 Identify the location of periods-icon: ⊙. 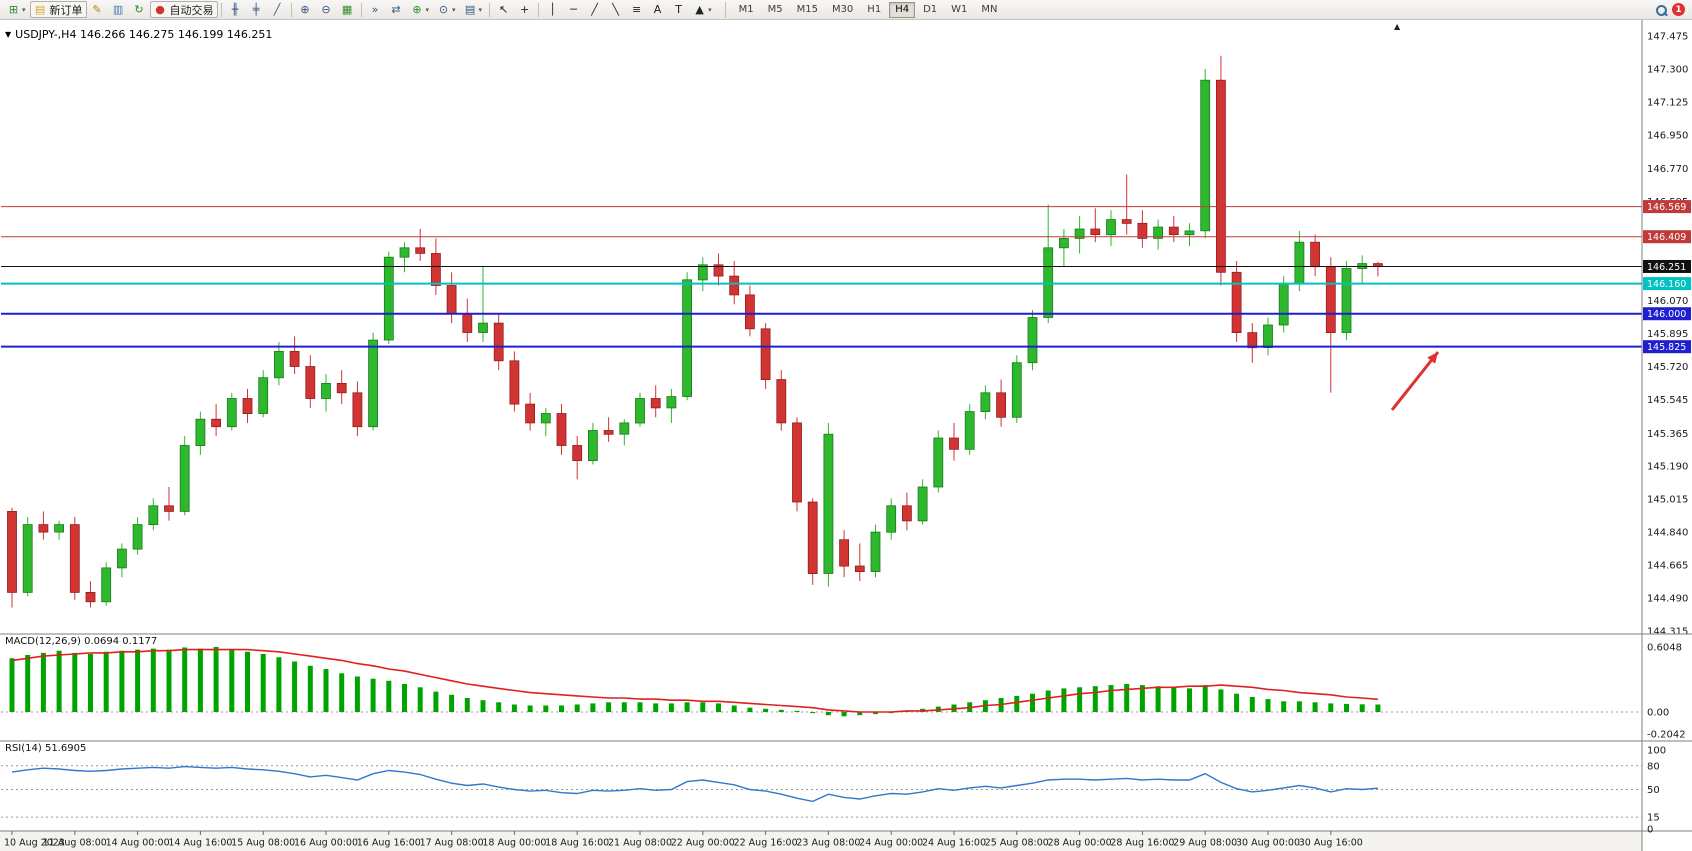
(443, 9).